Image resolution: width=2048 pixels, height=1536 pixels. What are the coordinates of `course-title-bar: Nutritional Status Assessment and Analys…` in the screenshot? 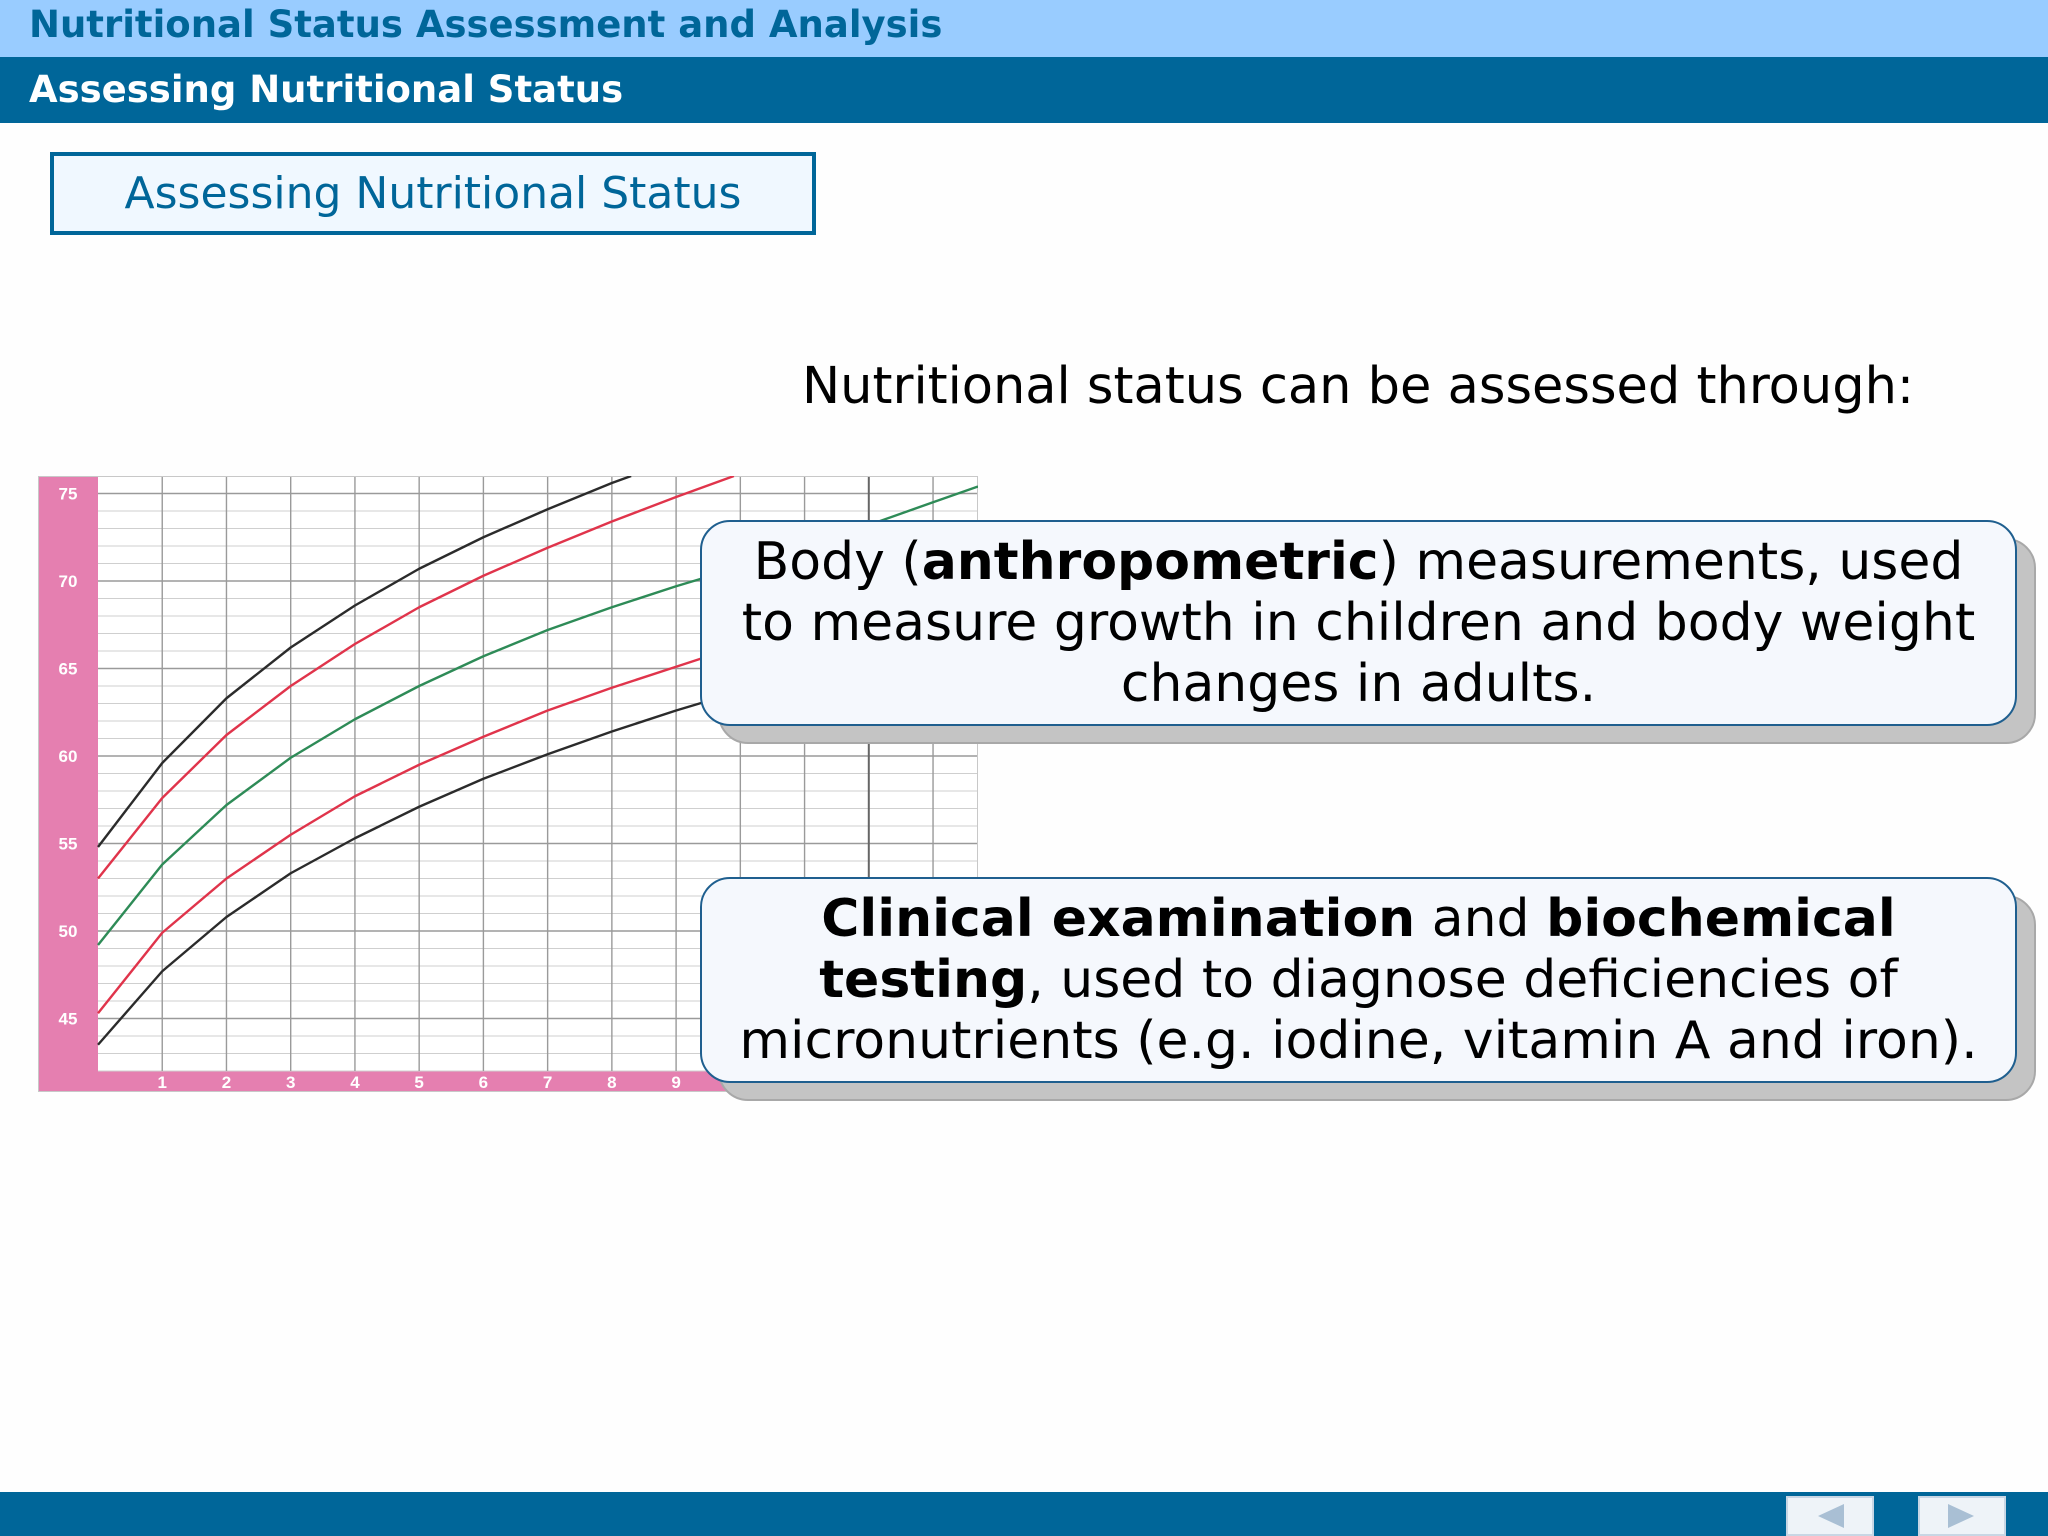 It's located at (1024, 28).